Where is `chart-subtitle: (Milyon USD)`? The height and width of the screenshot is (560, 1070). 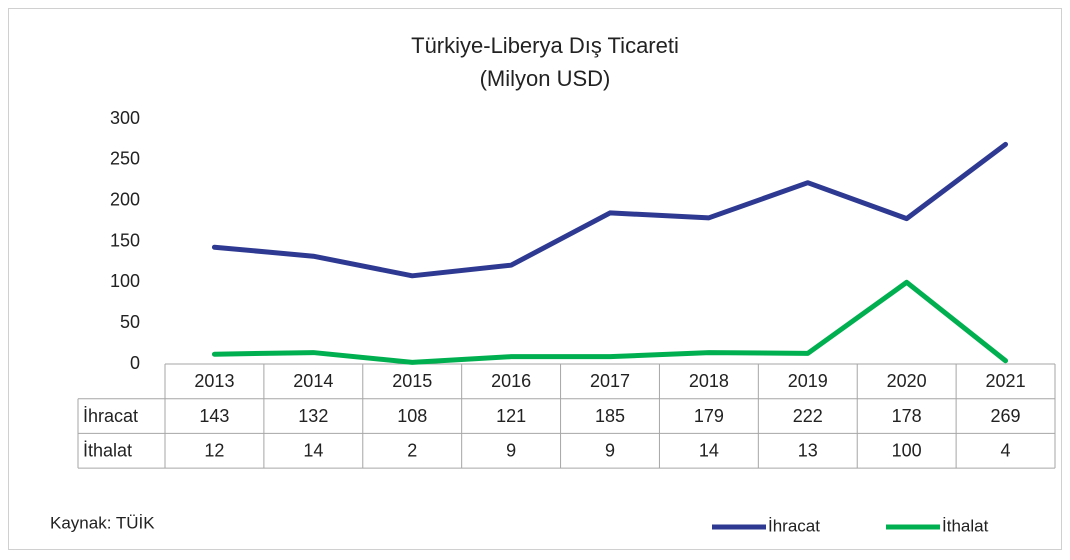 chart-subtitle: (Milyon USD) is located at coordinates (545, 78).